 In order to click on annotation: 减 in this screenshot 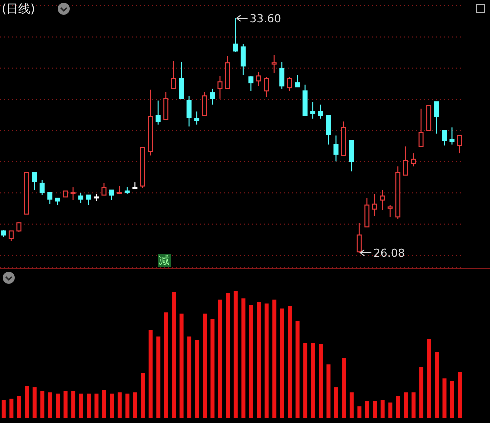, I will do `click(164, 260)`.